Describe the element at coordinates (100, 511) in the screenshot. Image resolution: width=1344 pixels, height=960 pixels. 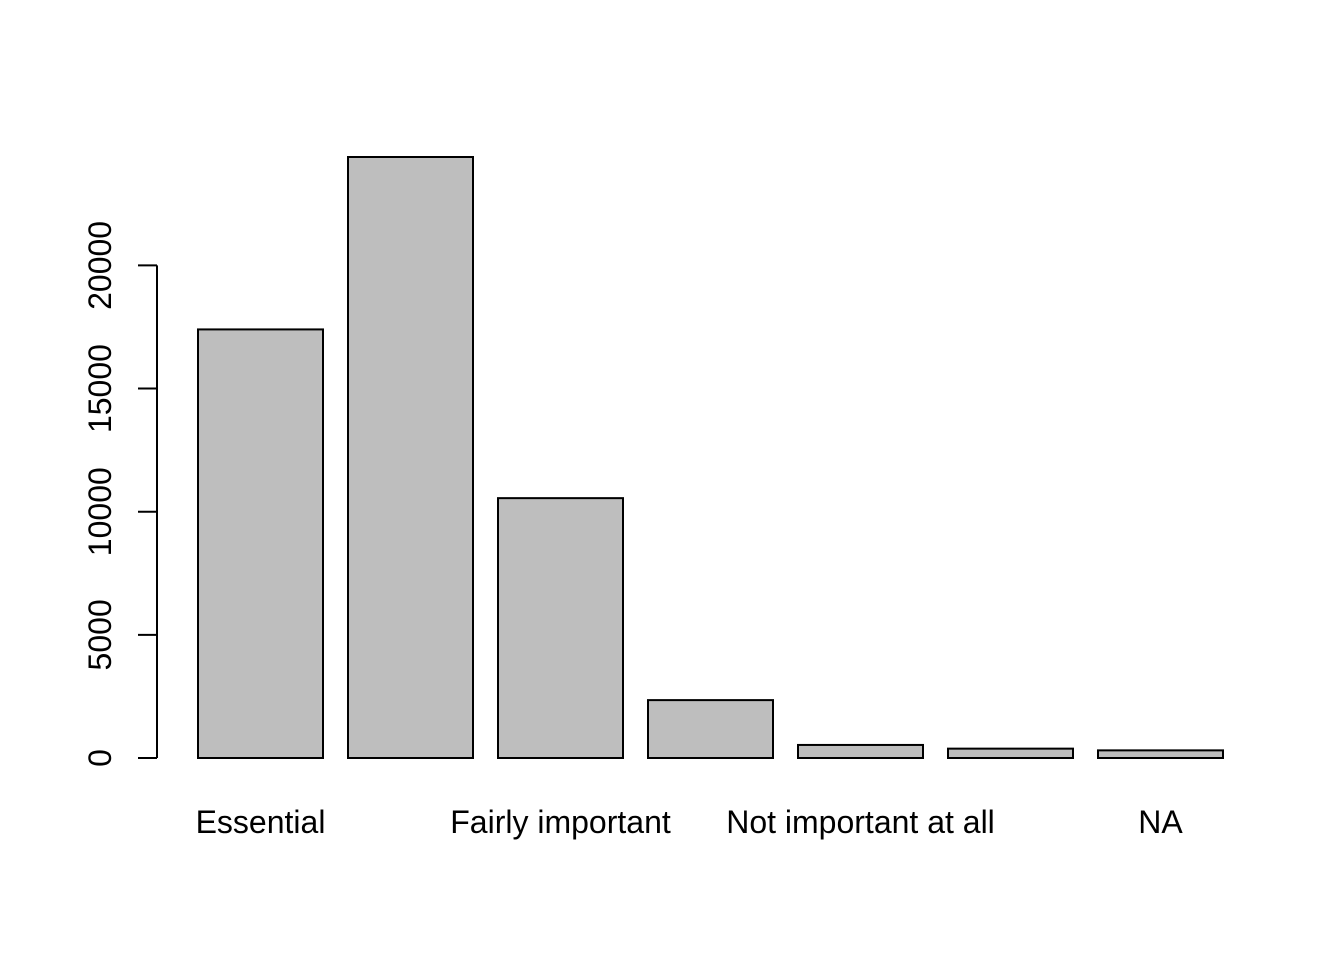
I see `y-tick-label: 10000` at that location.